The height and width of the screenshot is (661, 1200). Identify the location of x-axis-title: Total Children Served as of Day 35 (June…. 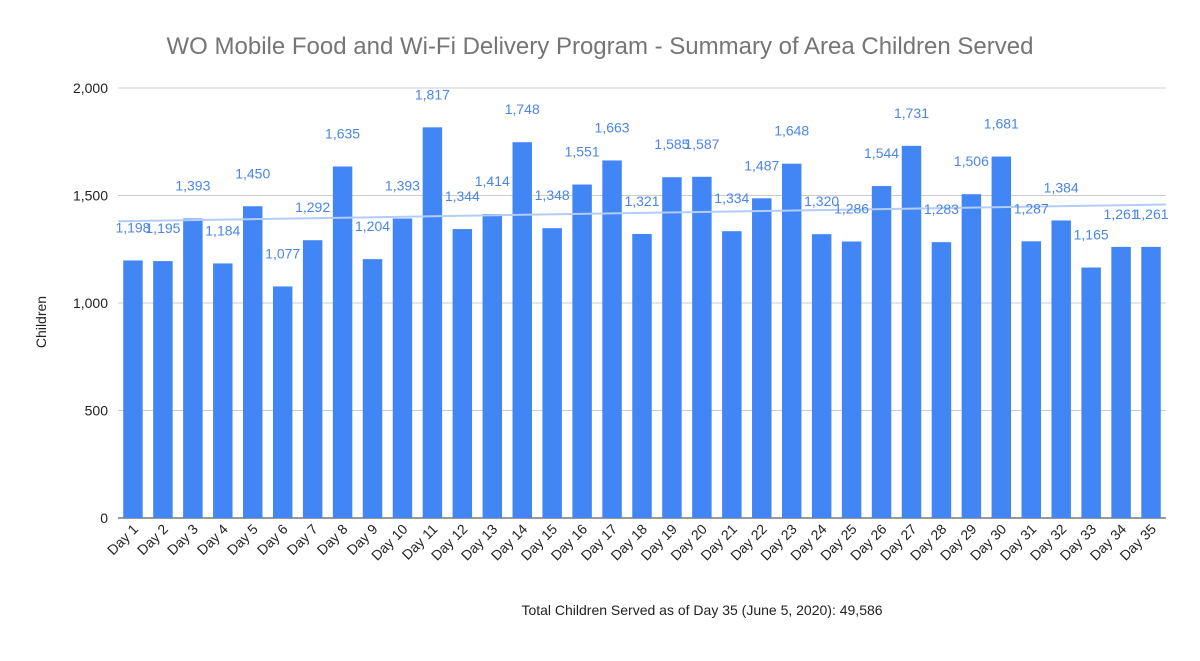
(701, 610).